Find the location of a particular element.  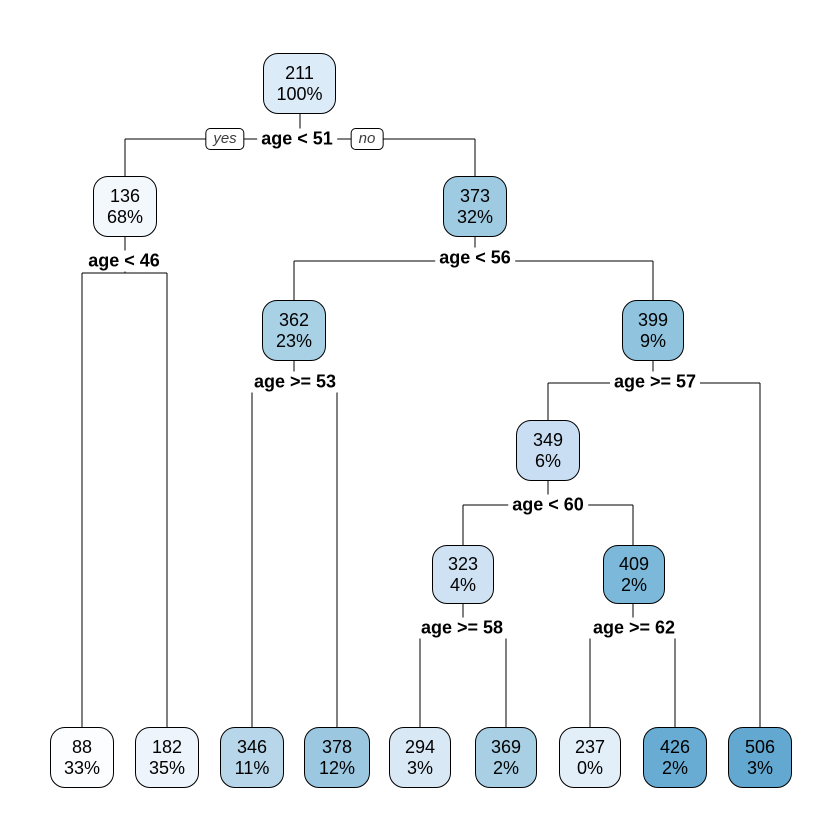

split-label-age-53: age >= 53 is located at coordinates (295, 382).